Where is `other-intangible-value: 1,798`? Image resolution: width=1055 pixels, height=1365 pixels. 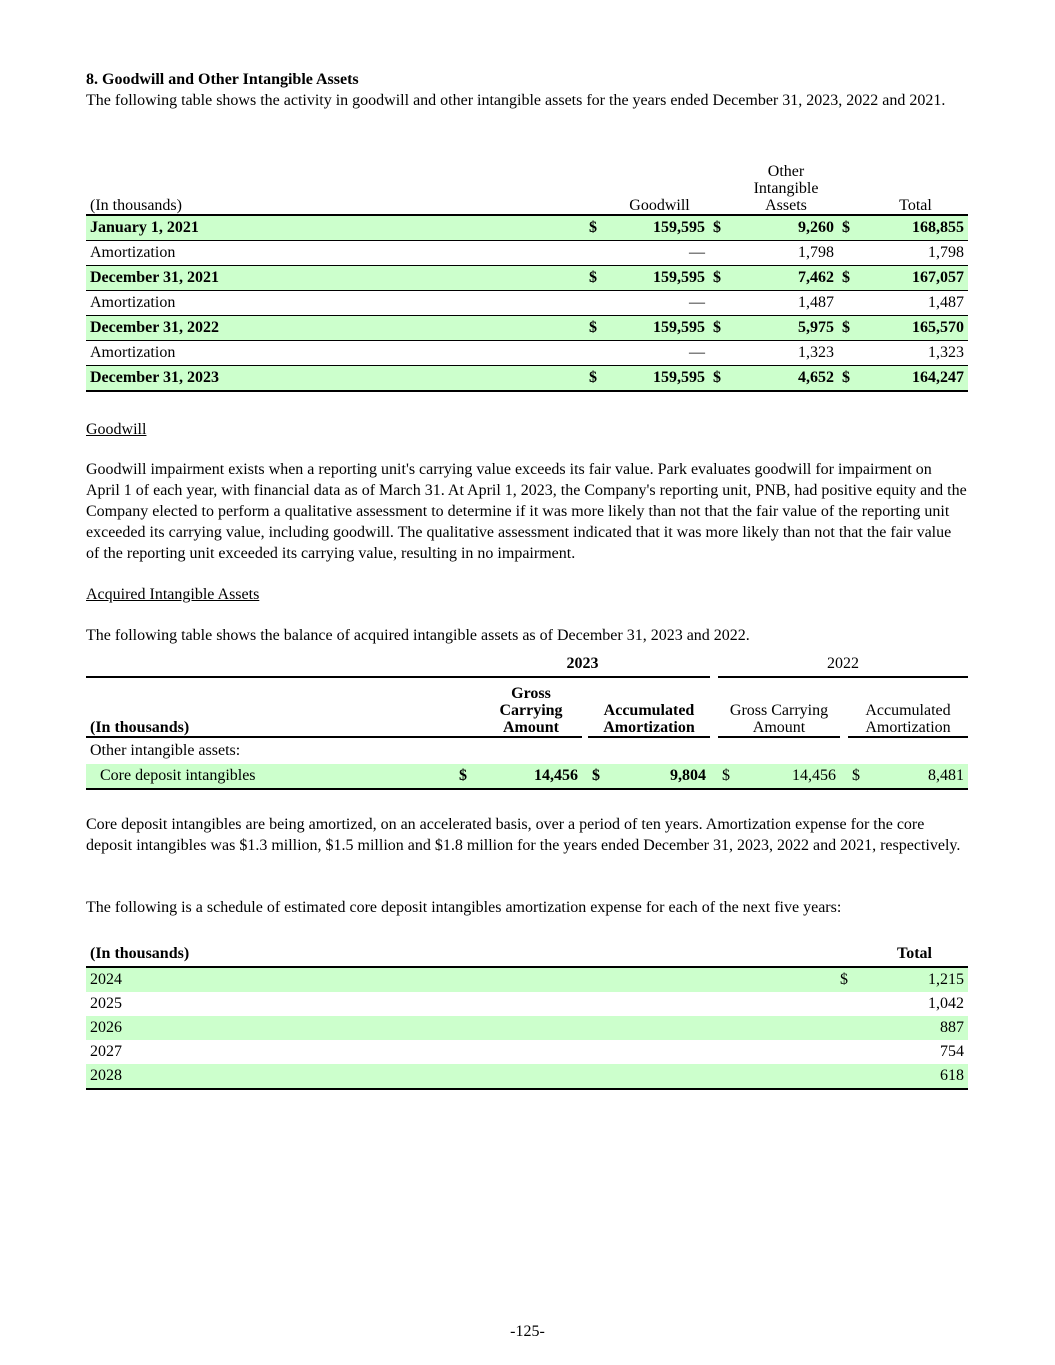
other-intangible-value: 1,798 is located at coordinates (786, 253).